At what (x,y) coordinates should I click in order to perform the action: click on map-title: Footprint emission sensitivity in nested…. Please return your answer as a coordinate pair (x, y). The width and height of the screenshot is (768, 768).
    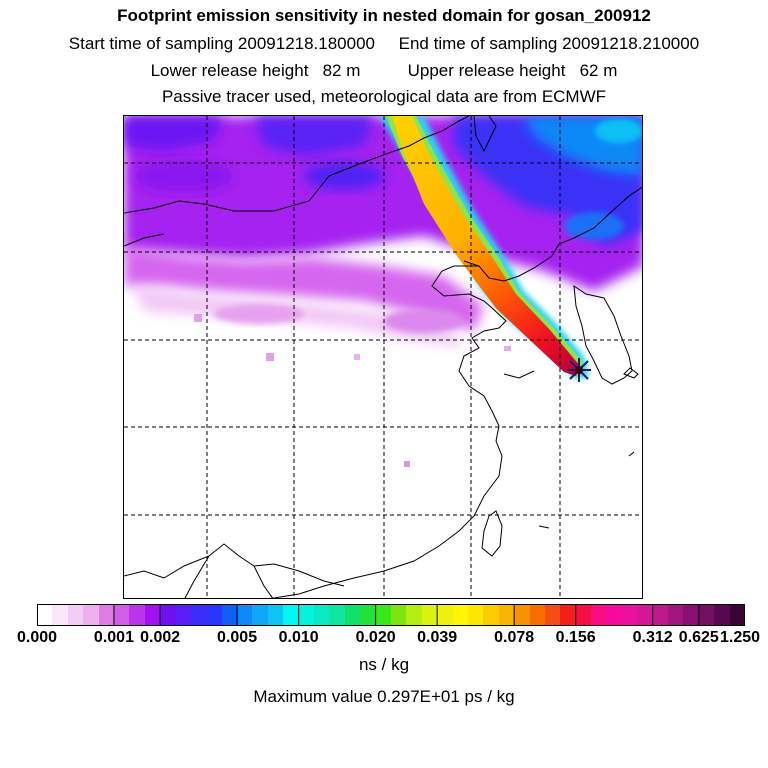
    Looking at the image, I should click on (384, 15).